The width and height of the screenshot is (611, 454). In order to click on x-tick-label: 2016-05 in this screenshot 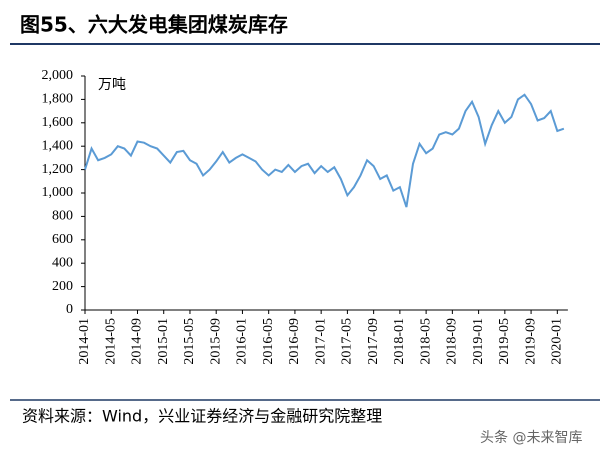, I will do `click(268, 341)`.